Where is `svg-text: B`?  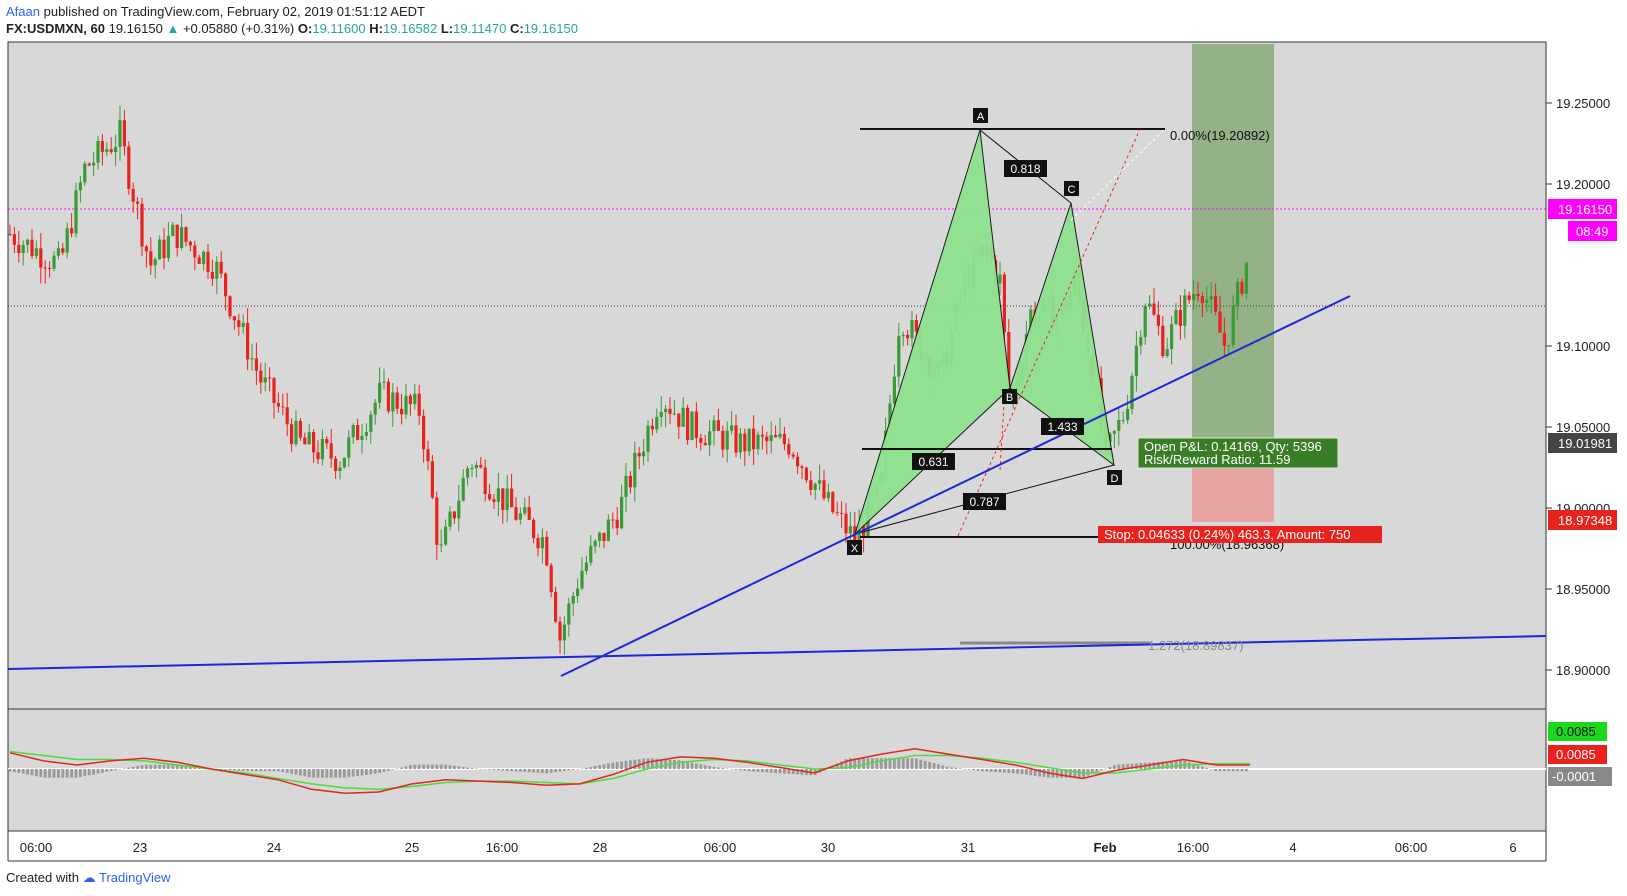
svg-text: B is located at coordinates (1009, 398).